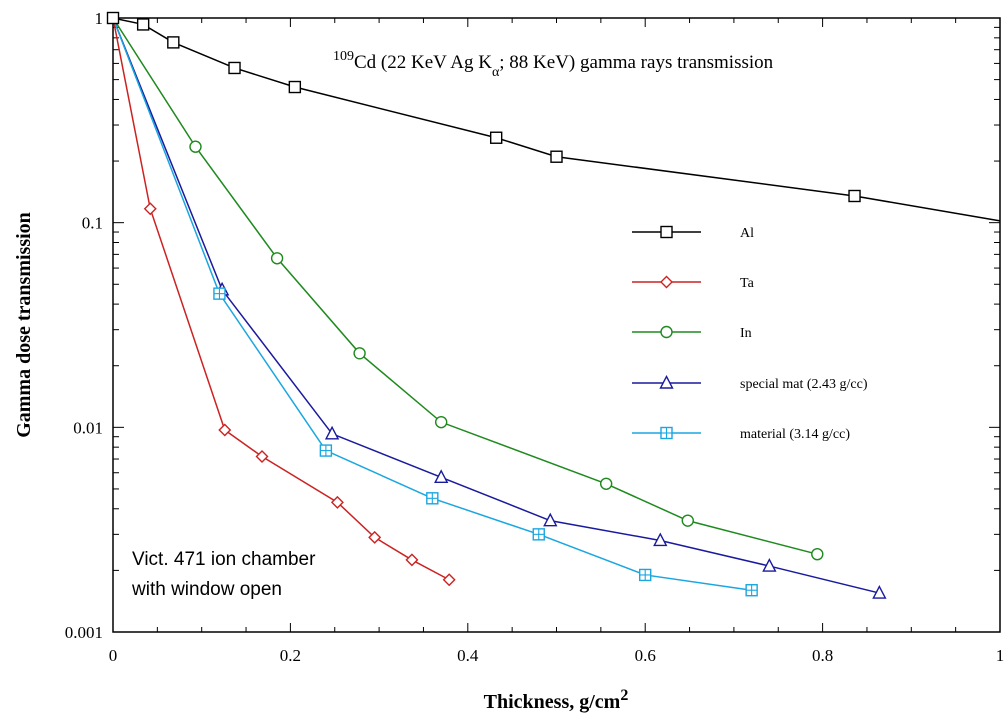 The image size is (1004, 722). Describe the element at coordinates (92, 223) in the screenshot. I see `y-tick-label: 0.1` at that location.